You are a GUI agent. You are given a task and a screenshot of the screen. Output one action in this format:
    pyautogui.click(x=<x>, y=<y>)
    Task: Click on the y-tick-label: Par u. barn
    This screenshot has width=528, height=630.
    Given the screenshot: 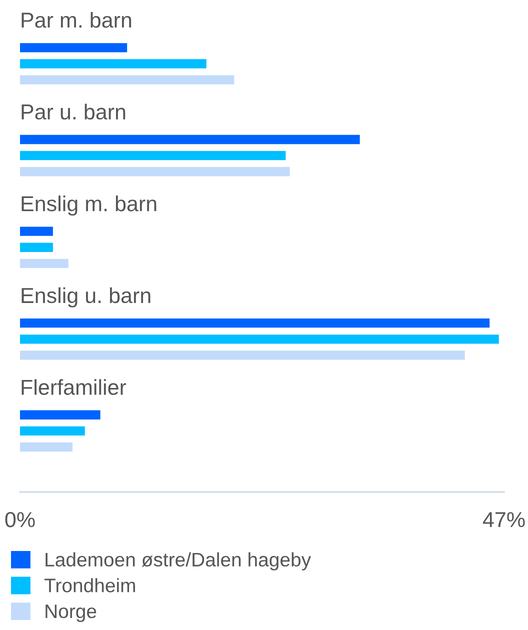 What is the action you would take?
    pyautogui.click(x=74, y=112)
    